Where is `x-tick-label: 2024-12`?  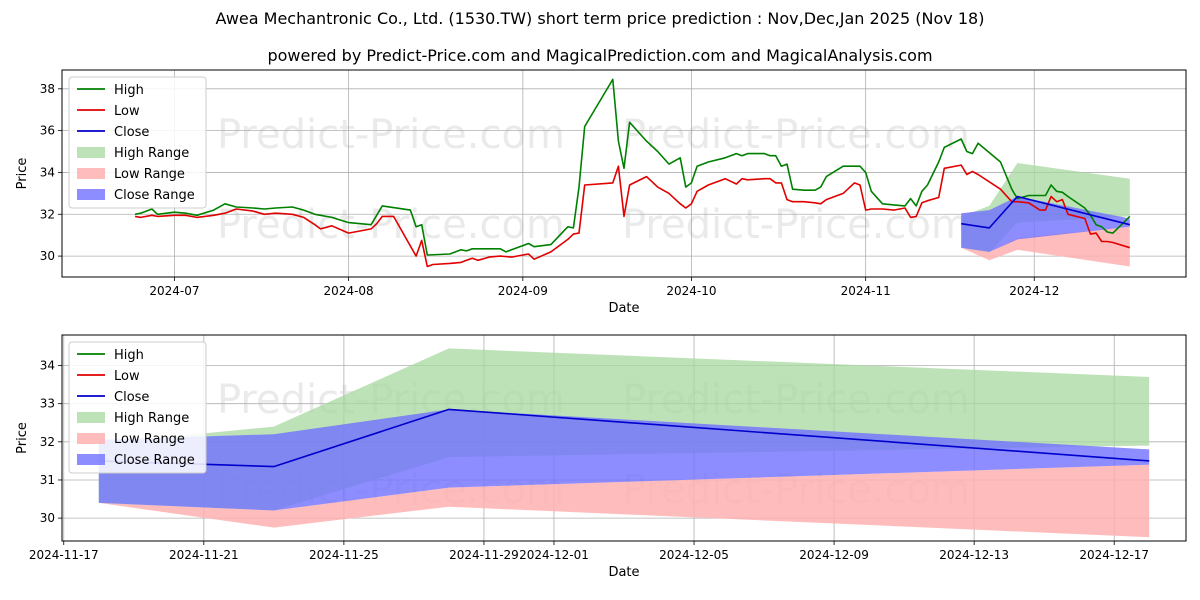 x-tick-label: 2024-12 is located at coordinates (1034, 291).